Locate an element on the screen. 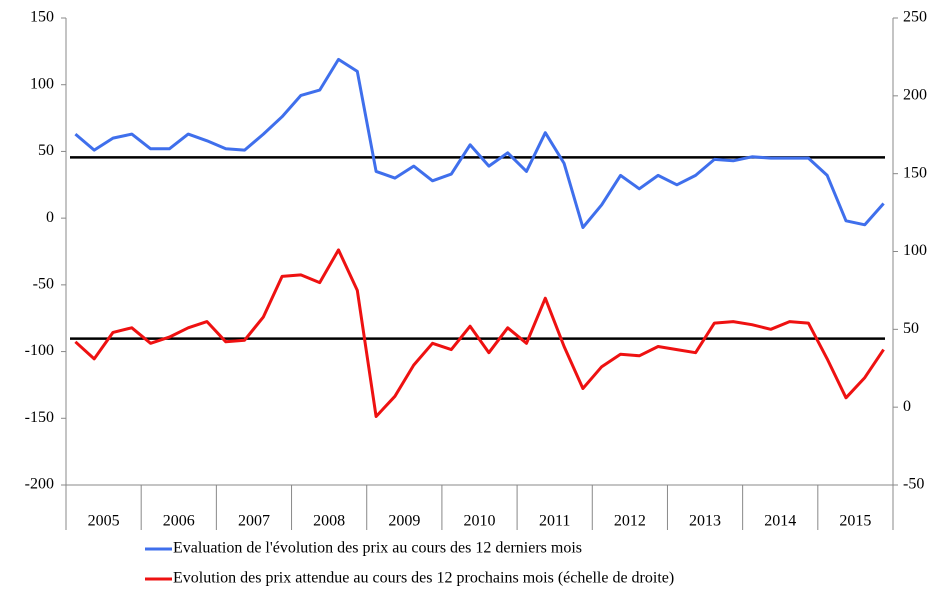 Image resolution: width=951 pixels, height=597 pixels. x-tick-label: 2010 is located at coordinates (480, 521).